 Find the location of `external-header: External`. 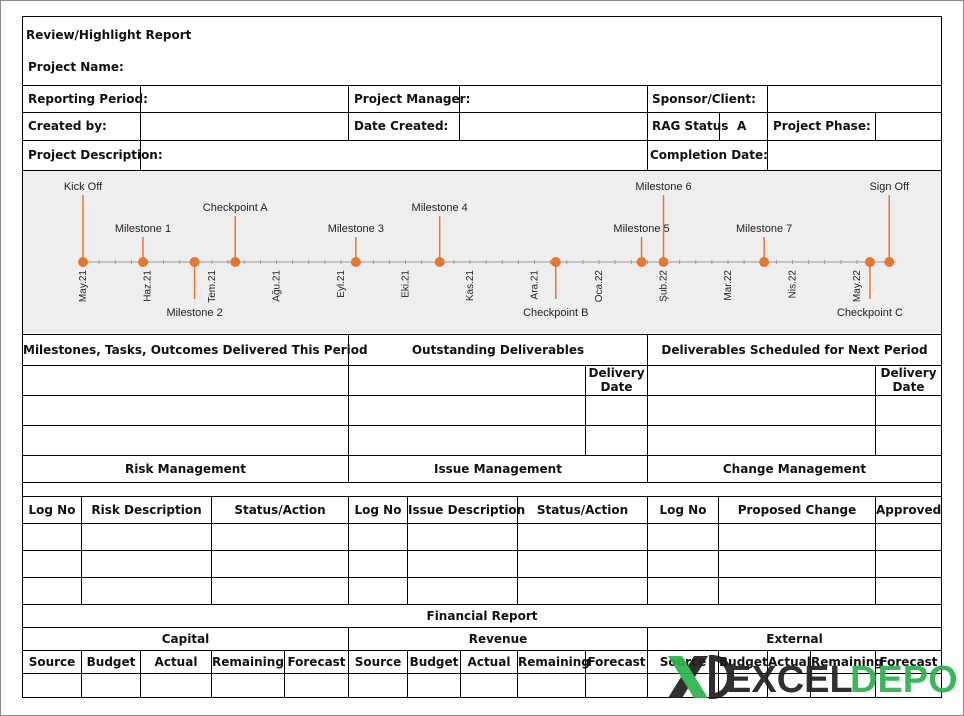

external-header: External is located at coordinates (794, 639).